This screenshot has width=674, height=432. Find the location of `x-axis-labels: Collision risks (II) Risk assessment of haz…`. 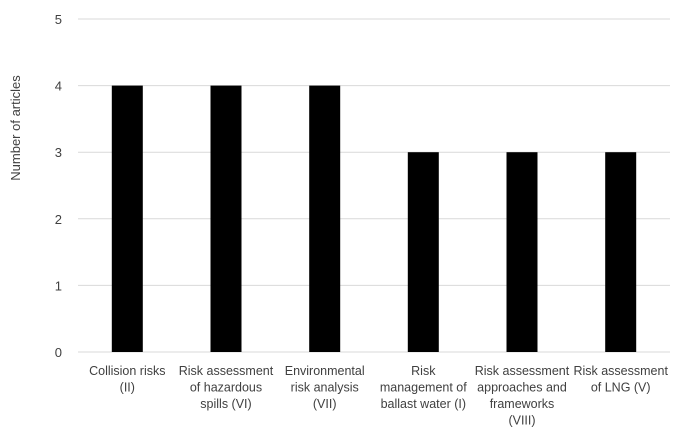

x-axis-labels: Collision risks (II) Risk assessment of haz… is located at coordinates (378, 396).